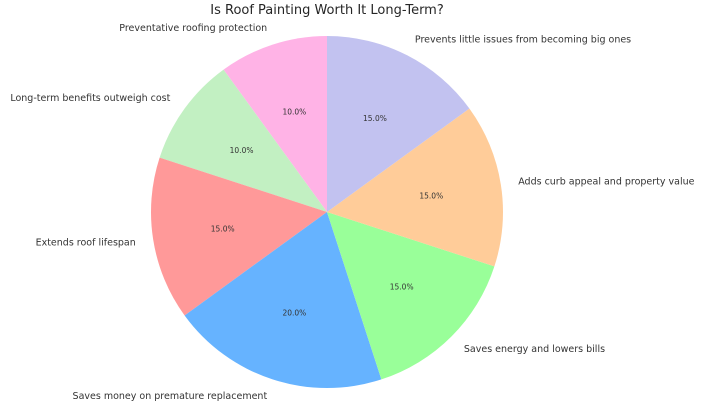 The height and width of the screenshot is (409, 703). I want to click on slice-category-label: Preventative roofing protection, so click(193, 28).